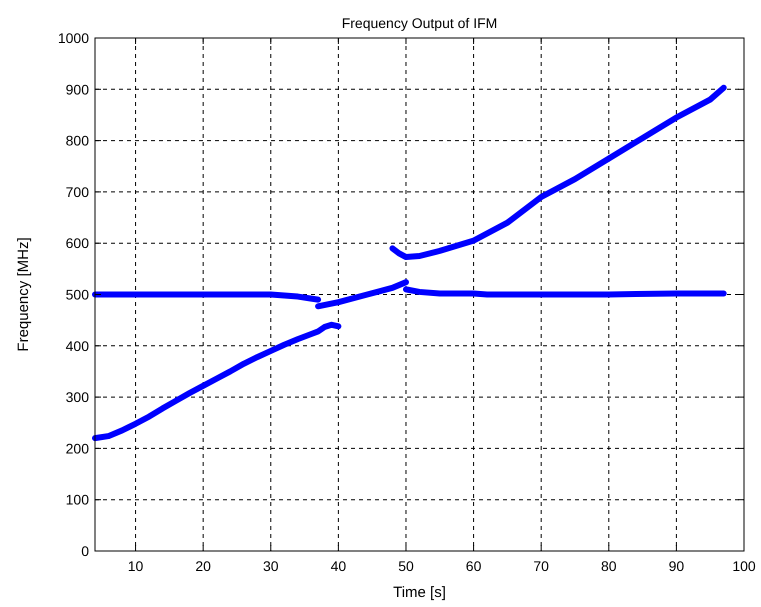  Describe the element at coordinates (78, 397) in the screenshot. I see `y-tick-label: 300` at that location.